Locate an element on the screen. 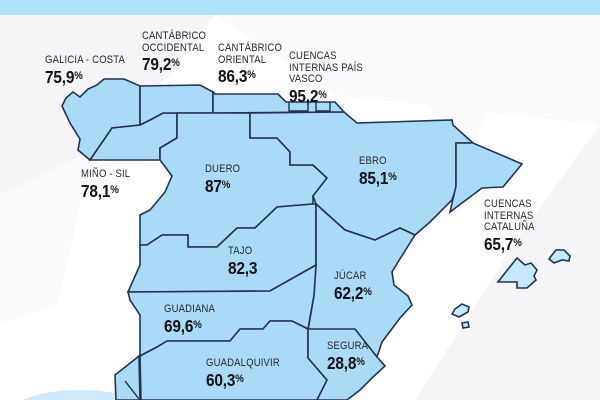 The height and width of the screenshot is (400, 600). basin-value: 82,3 is located at coordinates (243, 267).